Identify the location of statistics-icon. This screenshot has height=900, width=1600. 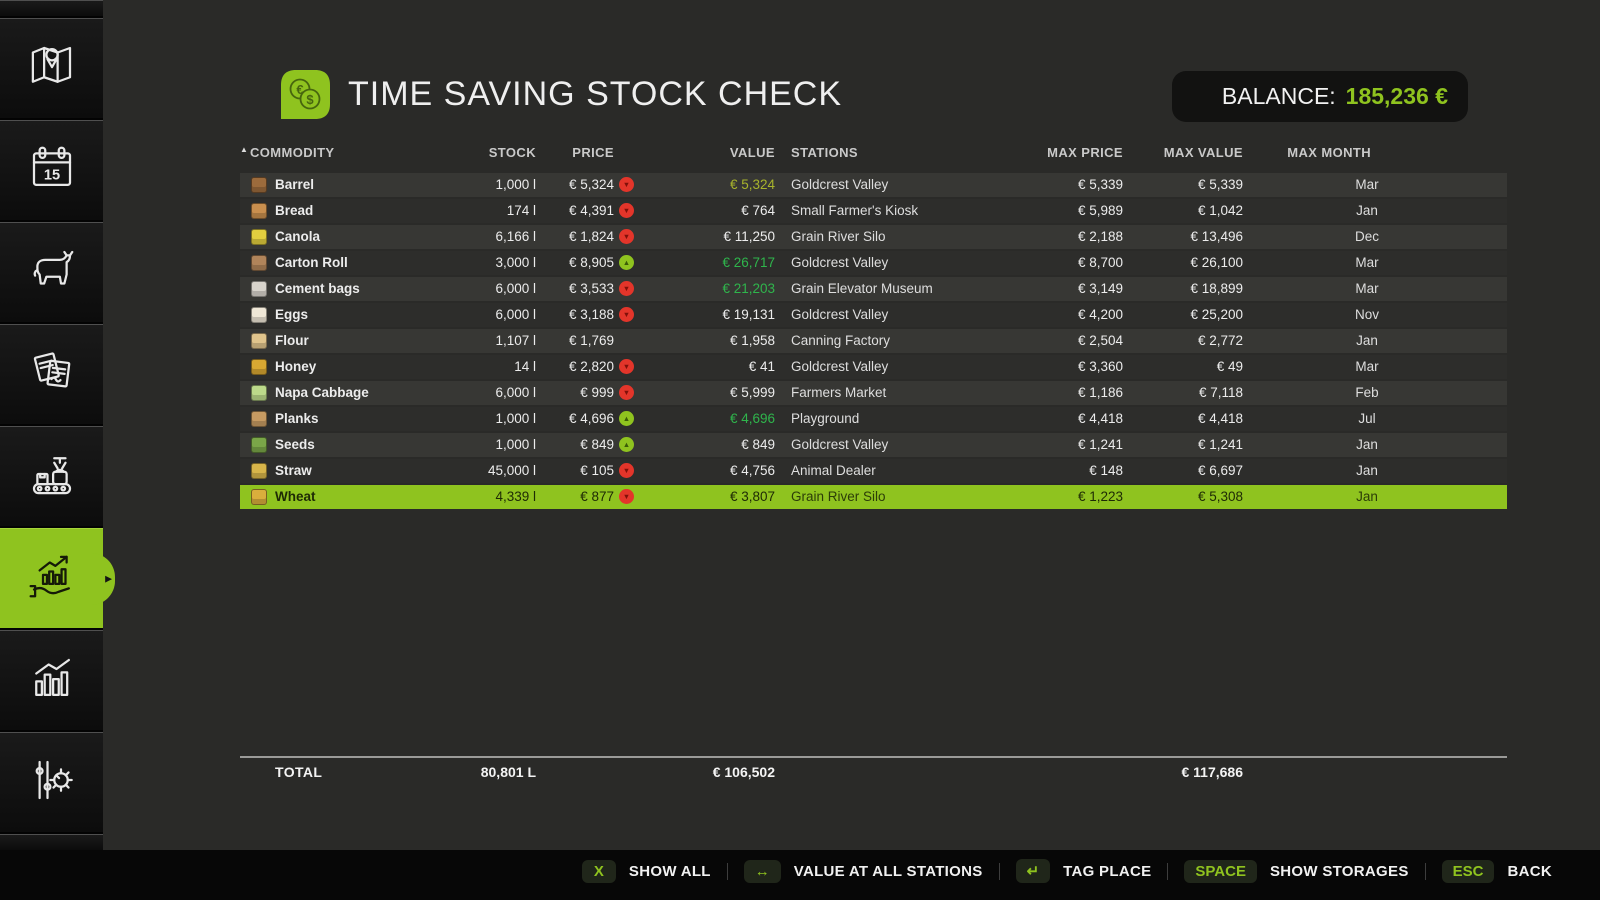
(52, 680).